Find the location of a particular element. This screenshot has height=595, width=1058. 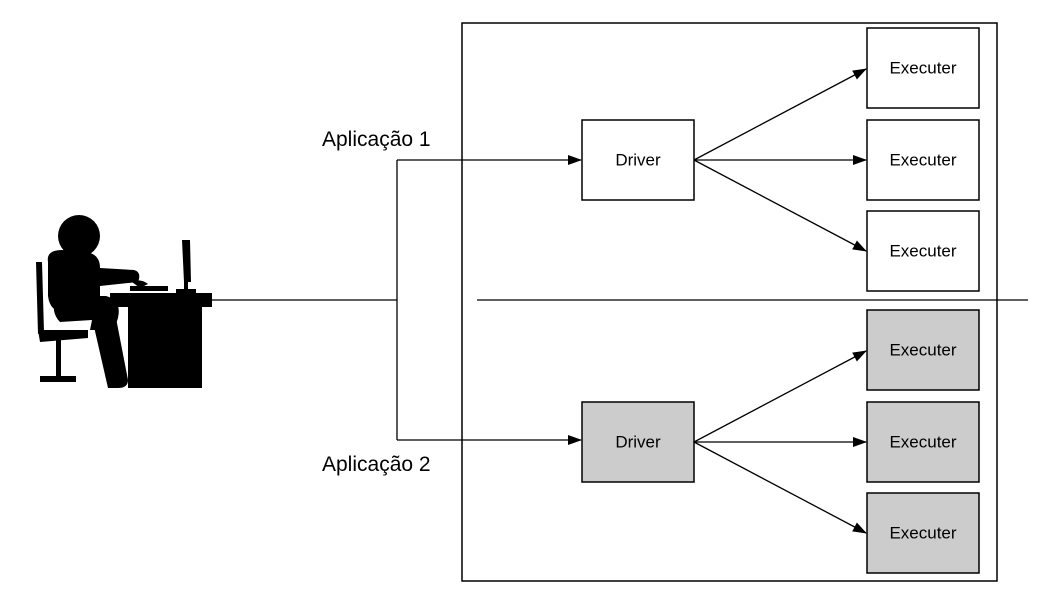

driver-2-to-executer-3-arrow is located at coordinates (780, 487).